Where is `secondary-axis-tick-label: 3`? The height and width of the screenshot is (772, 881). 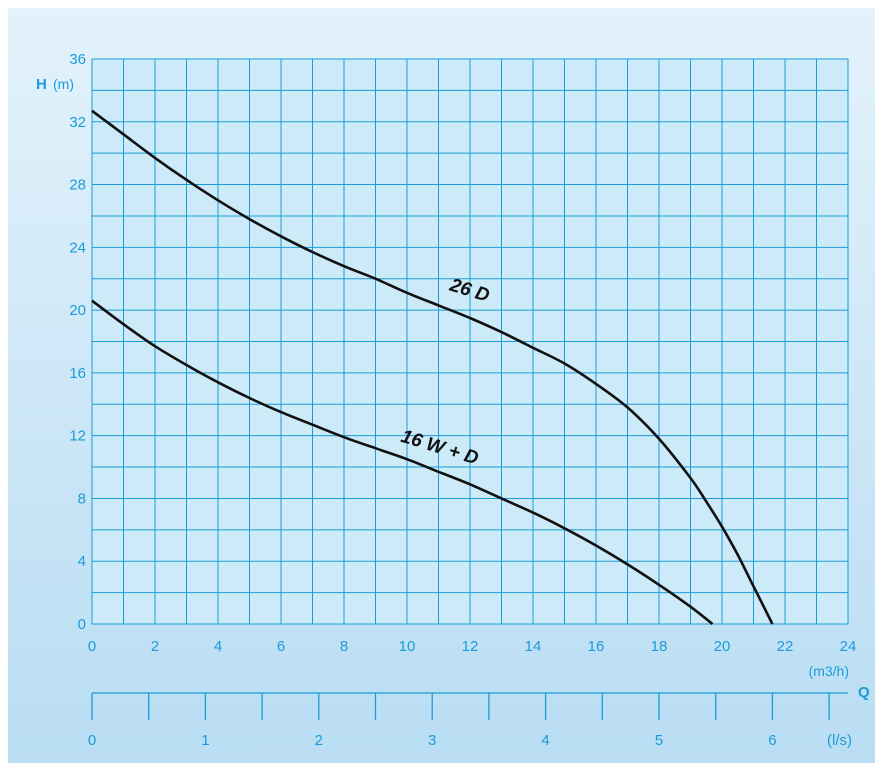 secondary-axis-tick-label: 3 is located at coordinates (432, 740).